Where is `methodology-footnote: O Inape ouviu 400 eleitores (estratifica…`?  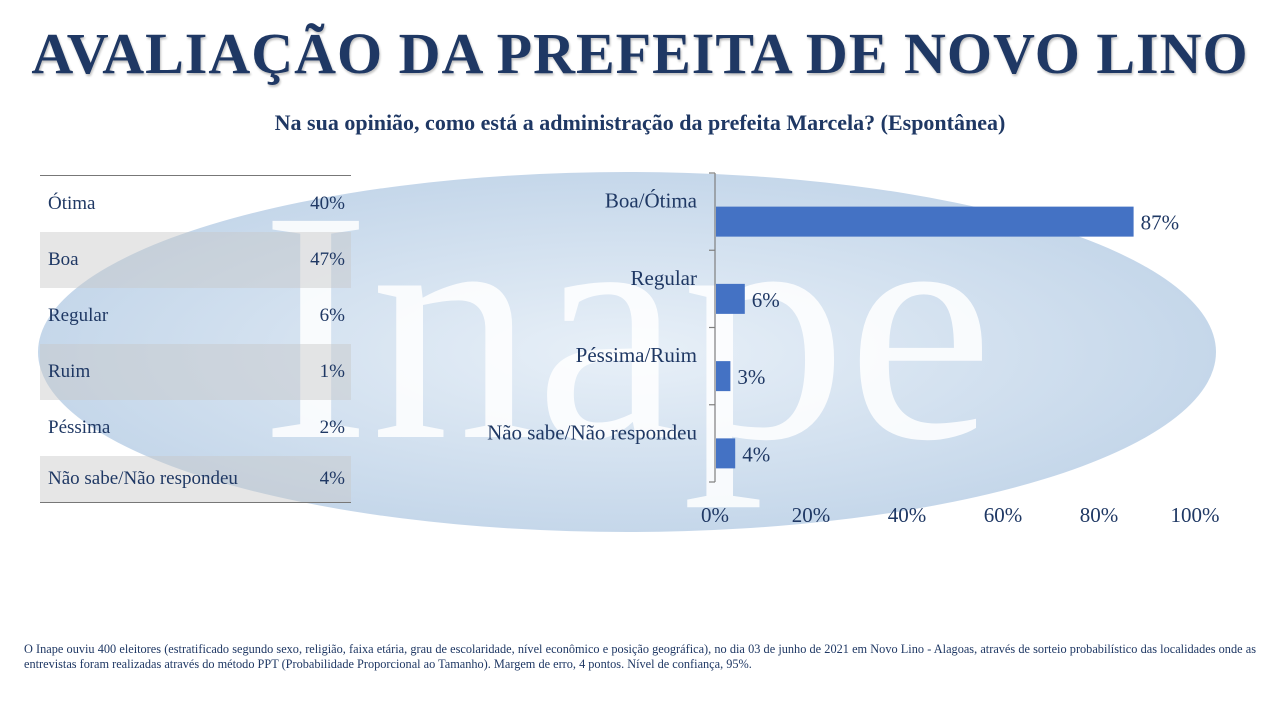
methodology-footnote: O Inape ouviu 400 eleitores (estratifica… is located at coordinates (640, 656).